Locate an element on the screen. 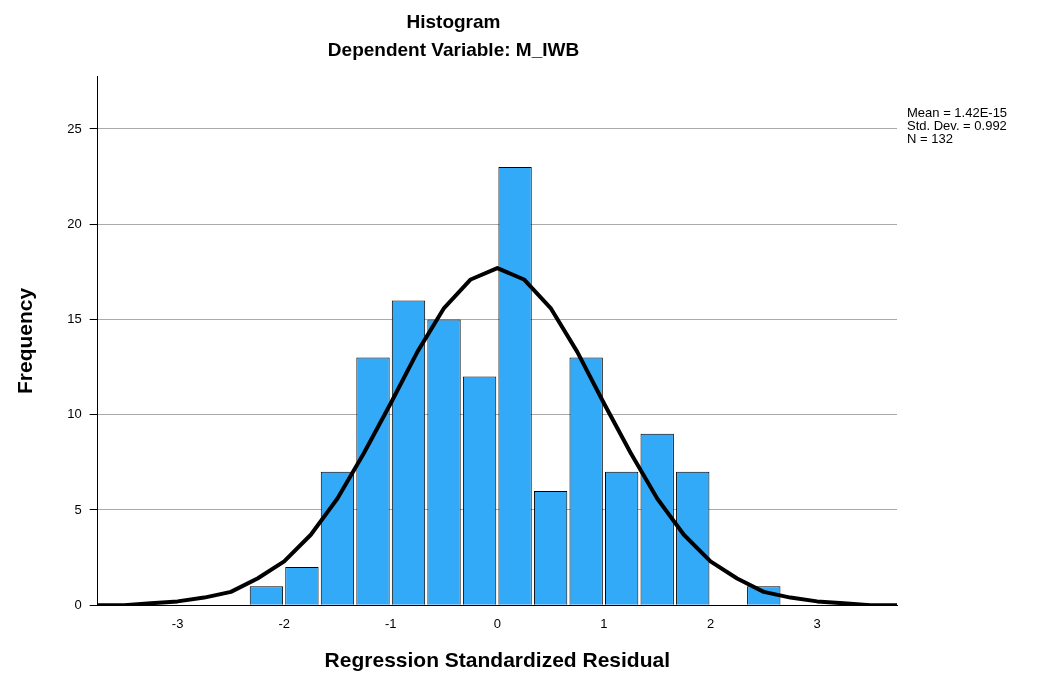  x-tick-label: -1 is located at coordinates (390, 623).